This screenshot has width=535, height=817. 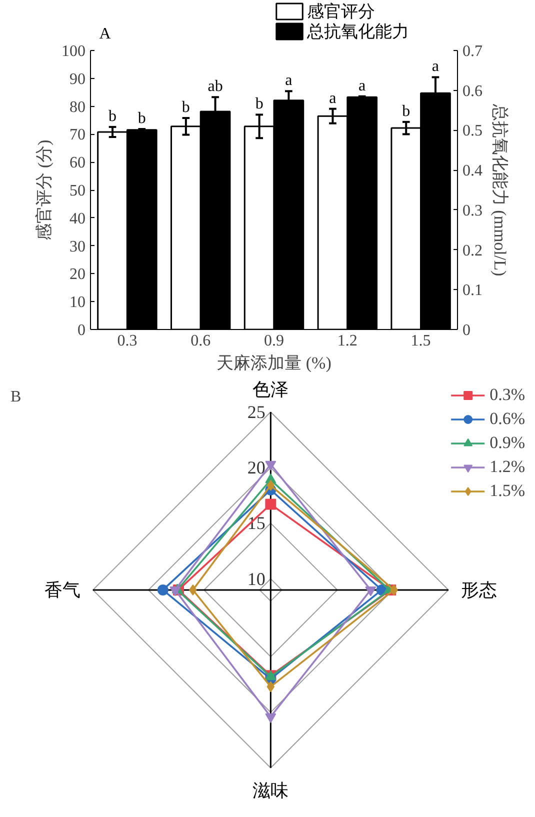 I want to click on y-tick-label: 50, so click(x=78, y=191).